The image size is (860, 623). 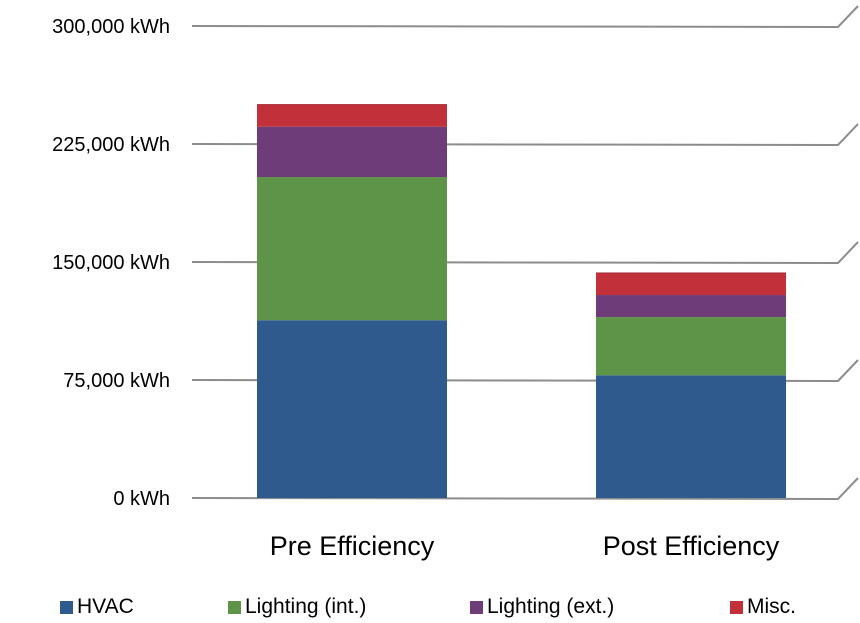 I want to click on y-tick-label: 0 kWh, so click(x=141, y=499).